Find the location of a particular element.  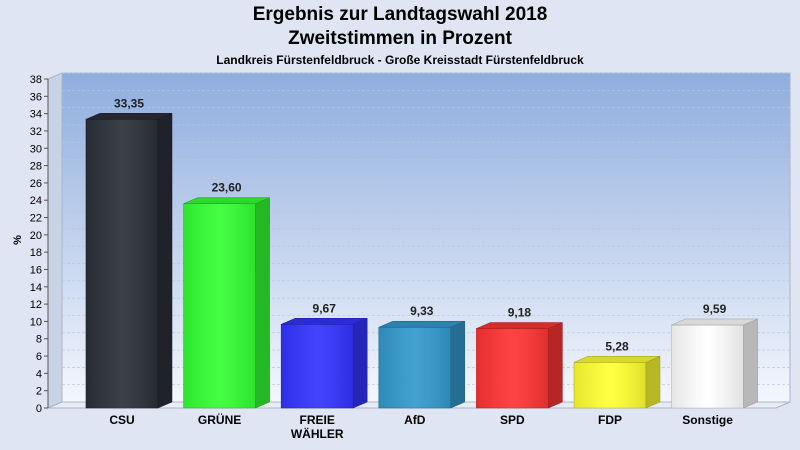

chart-subtitle: Zweitstimmen in Prozent is located at coordinates (400, 38).